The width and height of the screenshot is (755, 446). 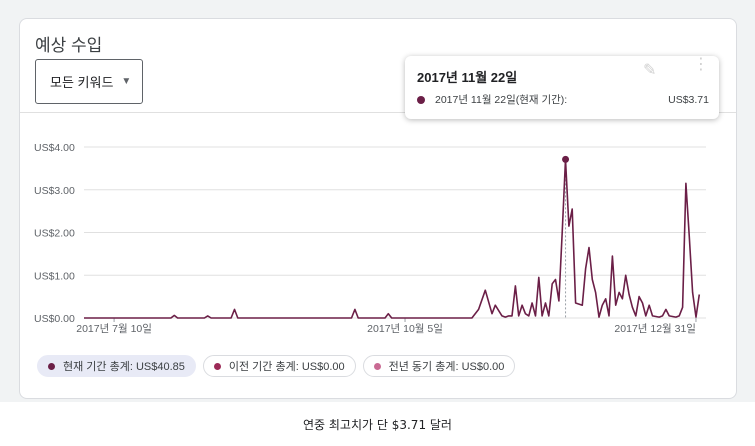 I want to click on highlight-point, so click(x=566, y=159).